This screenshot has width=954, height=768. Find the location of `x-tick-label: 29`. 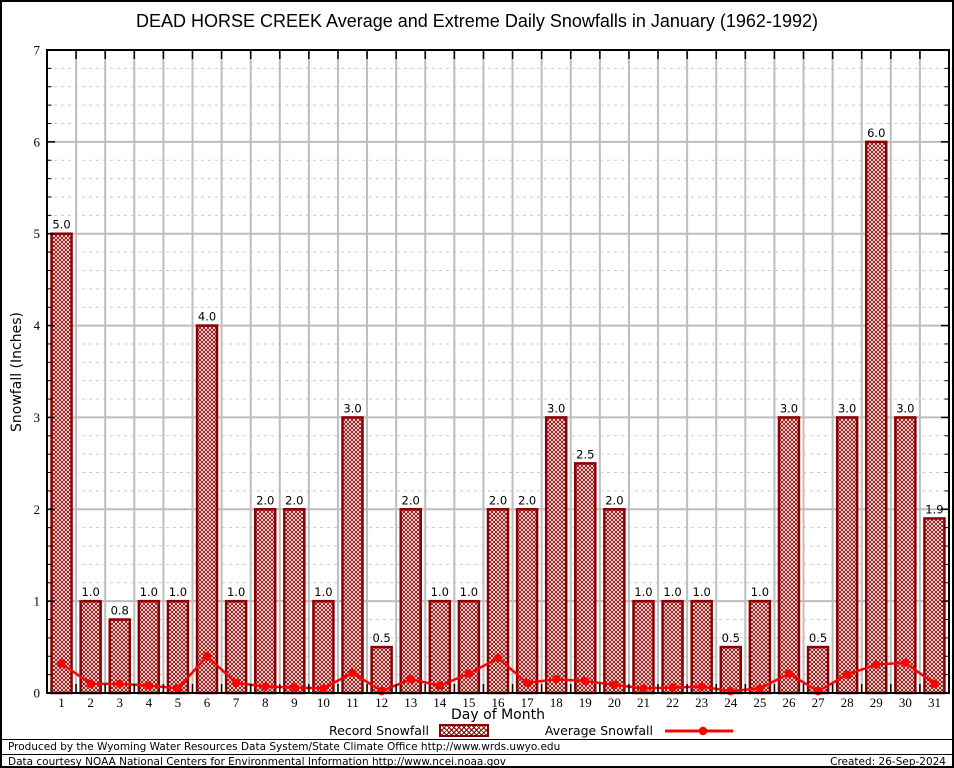

x-tick-label: 29 is located at coordinates (876, 702).